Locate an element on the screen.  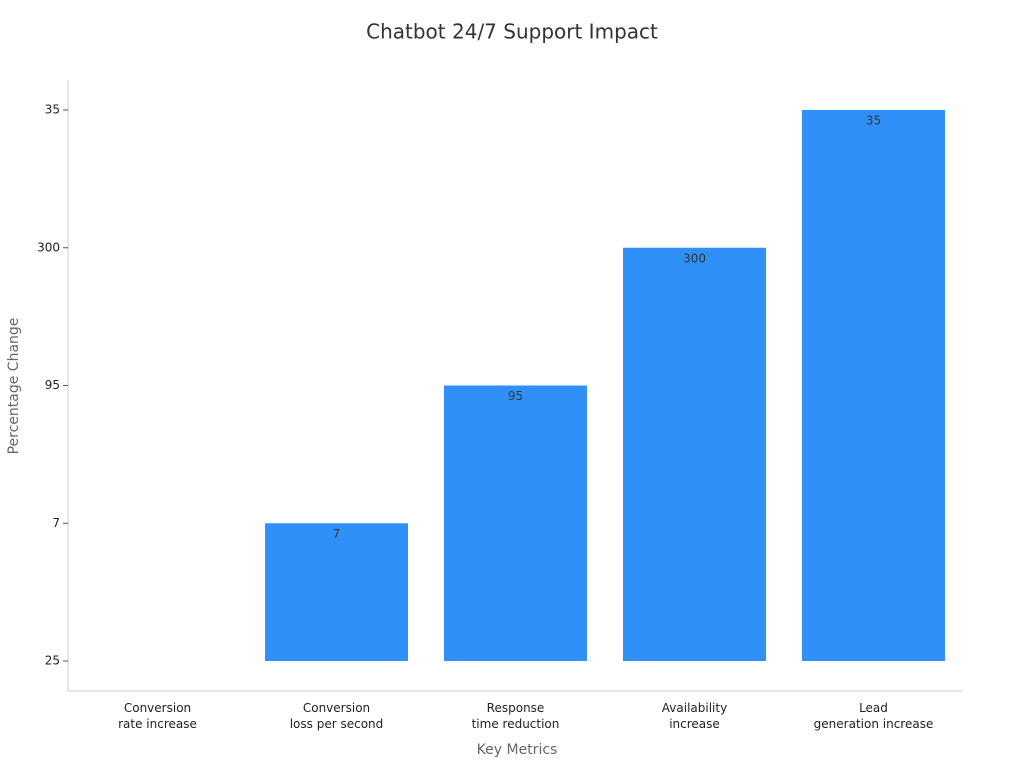
x-tick-label: Conversion loss per second is located at coordinates (336, 716).